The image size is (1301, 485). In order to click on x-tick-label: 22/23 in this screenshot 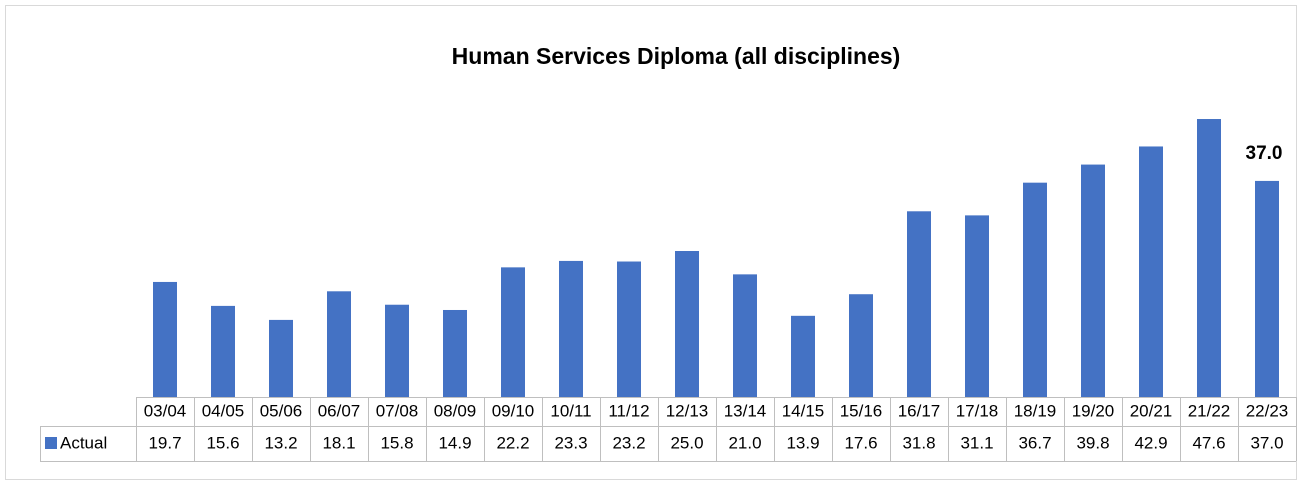, I will do `click(1267, 410)`.